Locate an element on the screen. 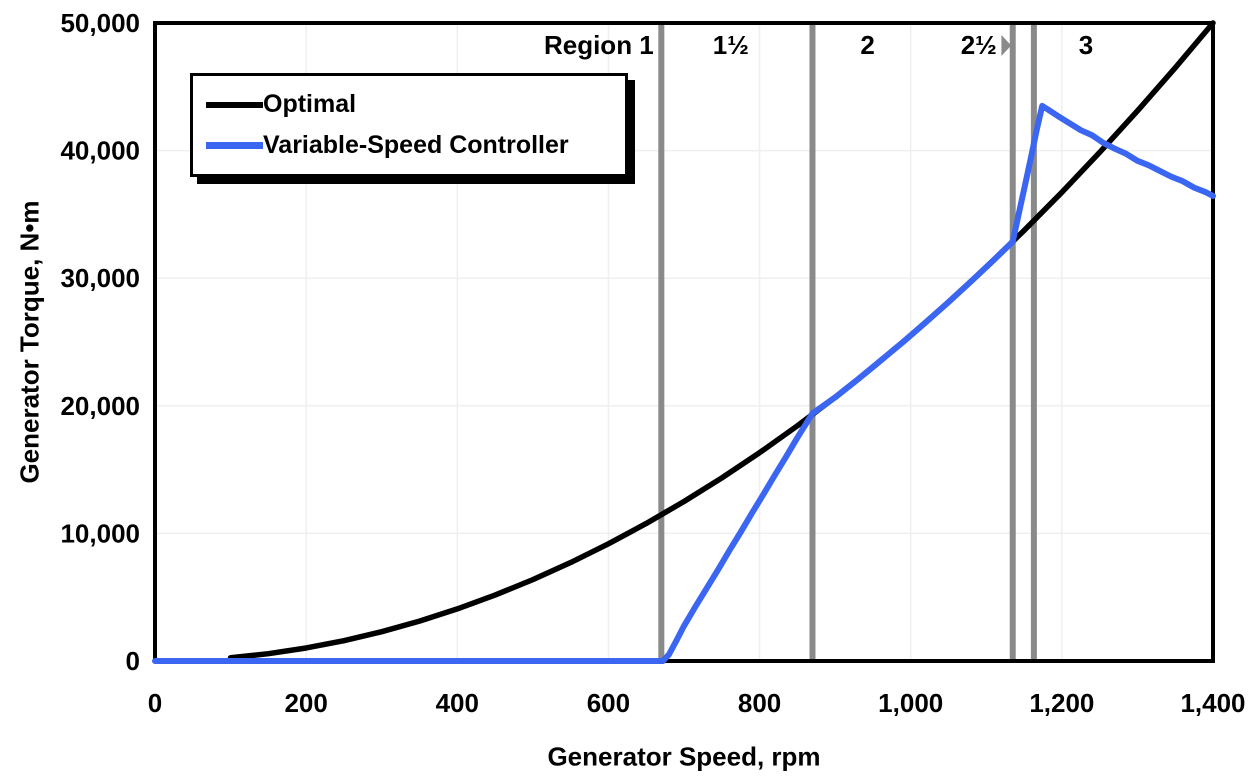 The image size is (1251, 783). region-label: 1½ is located at coordinates (731, 45).